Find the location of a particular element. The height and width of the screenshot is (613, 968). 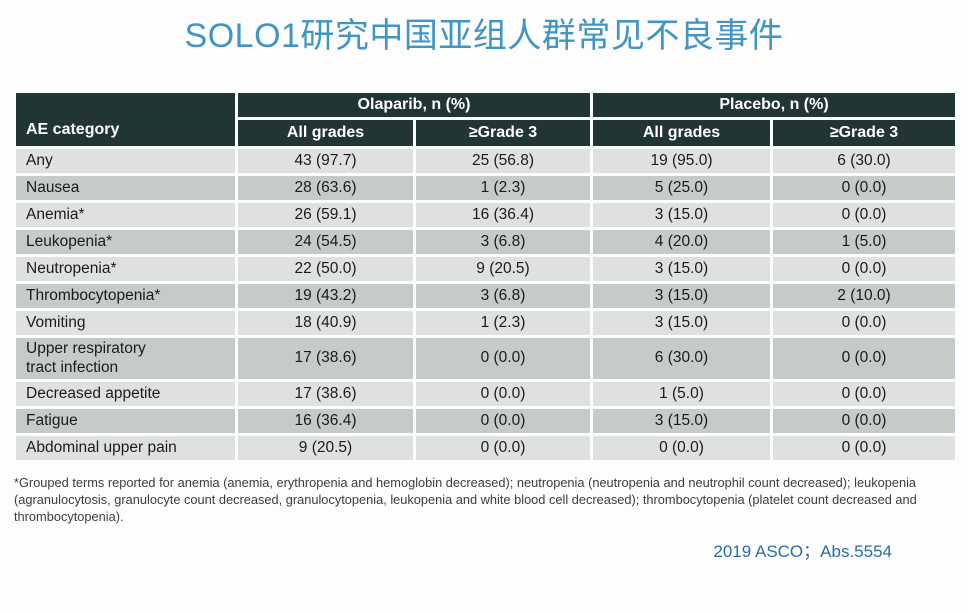

value-cell: 22 (50.0) is located at coordinates (325, 269).